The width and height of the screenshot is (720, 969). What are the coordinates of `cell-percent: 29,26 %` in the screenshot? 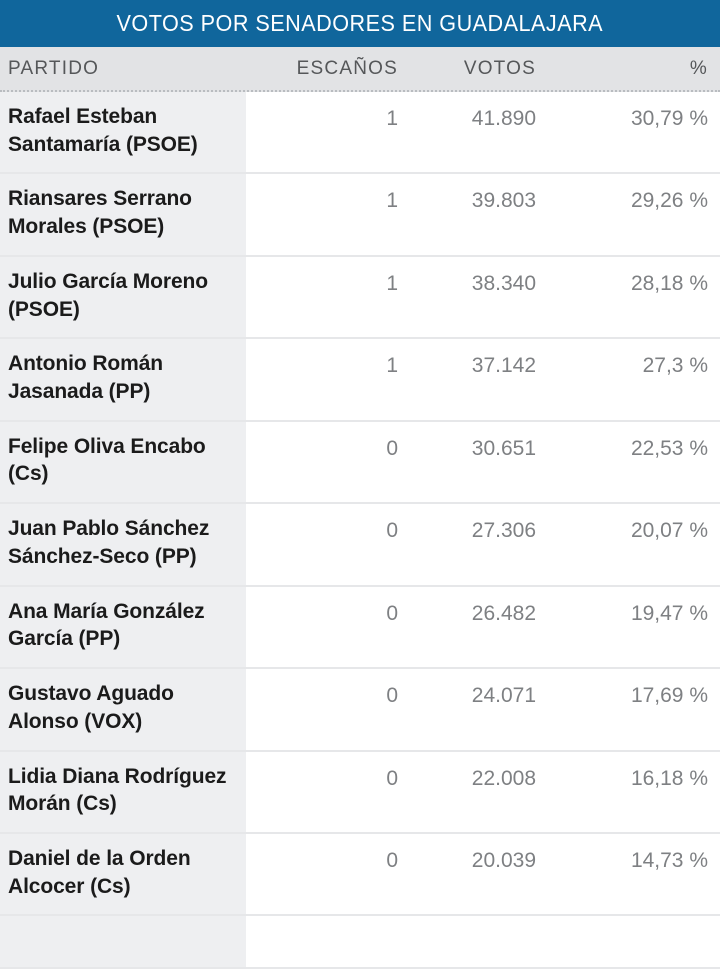 It's located at (669, 201).